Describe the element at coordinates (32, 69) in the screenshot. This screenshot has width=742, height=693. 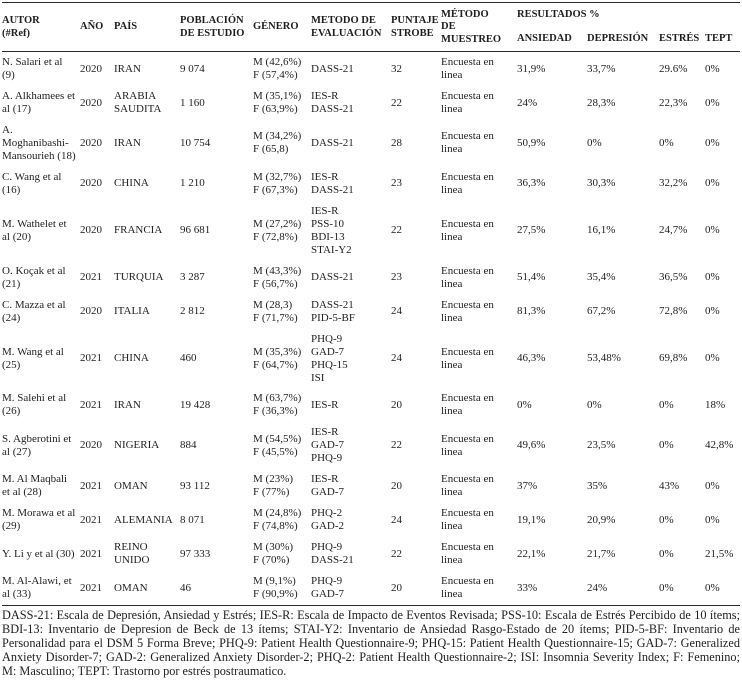
I see `cell-author: N. Salari et al (9)` at that location.